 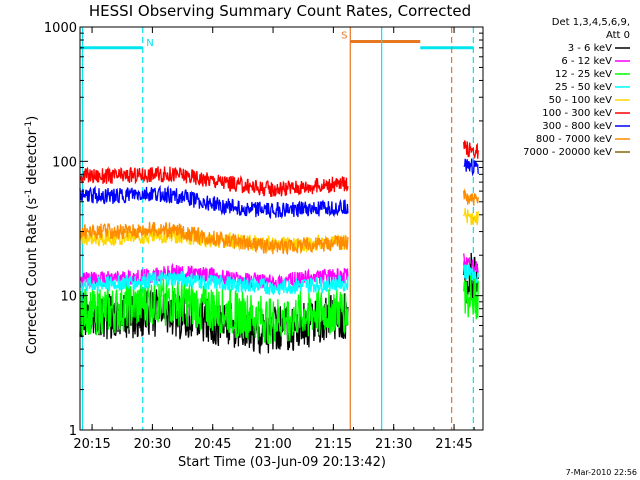 What do you see at coordinates (393, 444) in the screenshot?
I see `x-tick-label: 21:30` at bounding box center [393, 444].